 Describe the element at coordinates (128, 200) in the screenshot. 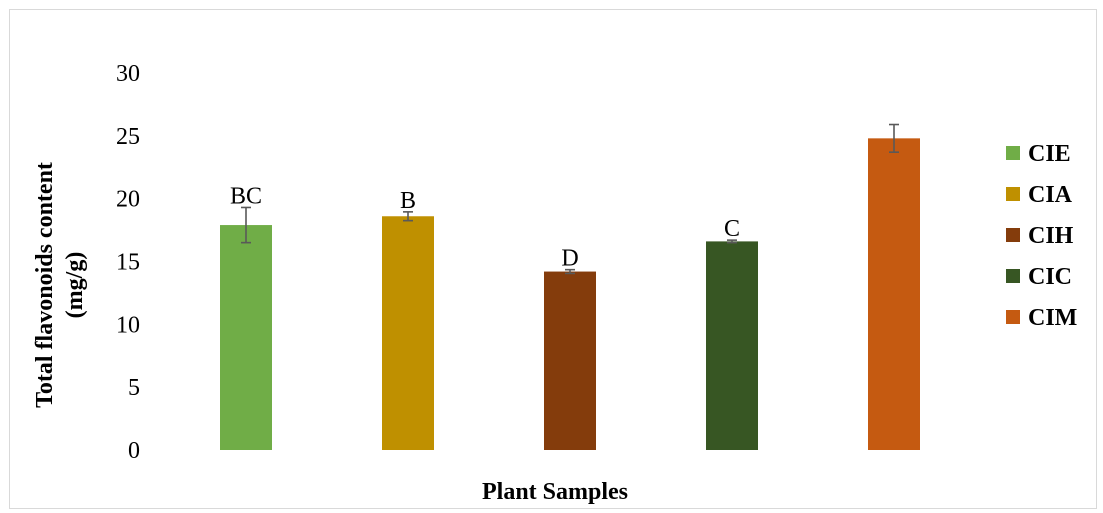

I see `y-tick-label: 20` at that location.